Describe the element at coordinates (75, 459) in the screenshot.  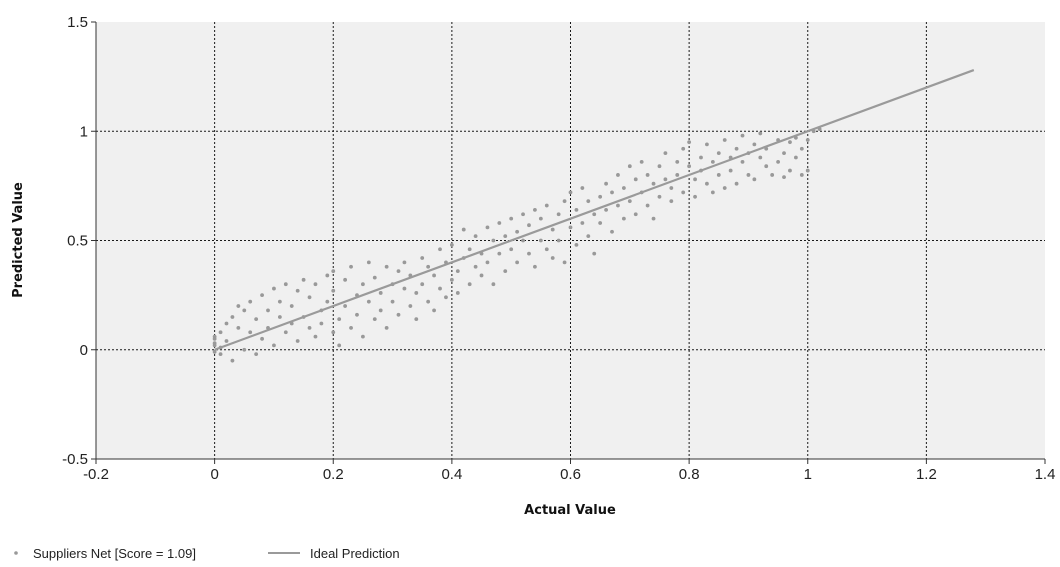
I see `y-tick-label: -0.5` at that location.